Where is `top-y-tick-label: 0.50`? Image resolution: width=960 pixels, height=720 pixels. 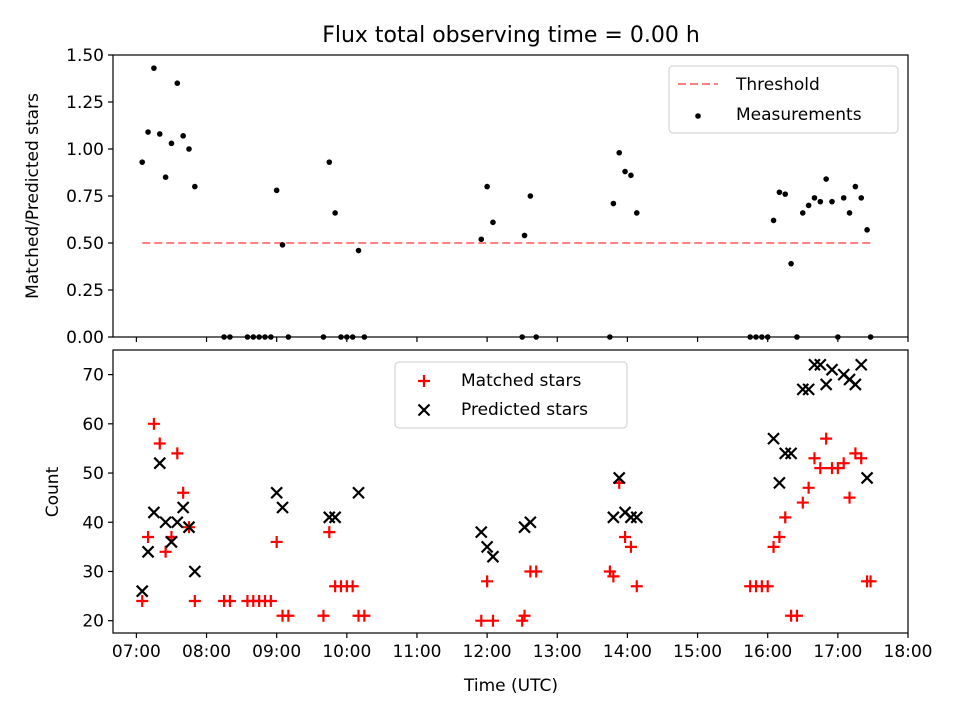 top-y-tick-label: 0.50 is located at coordinates (85, 244).